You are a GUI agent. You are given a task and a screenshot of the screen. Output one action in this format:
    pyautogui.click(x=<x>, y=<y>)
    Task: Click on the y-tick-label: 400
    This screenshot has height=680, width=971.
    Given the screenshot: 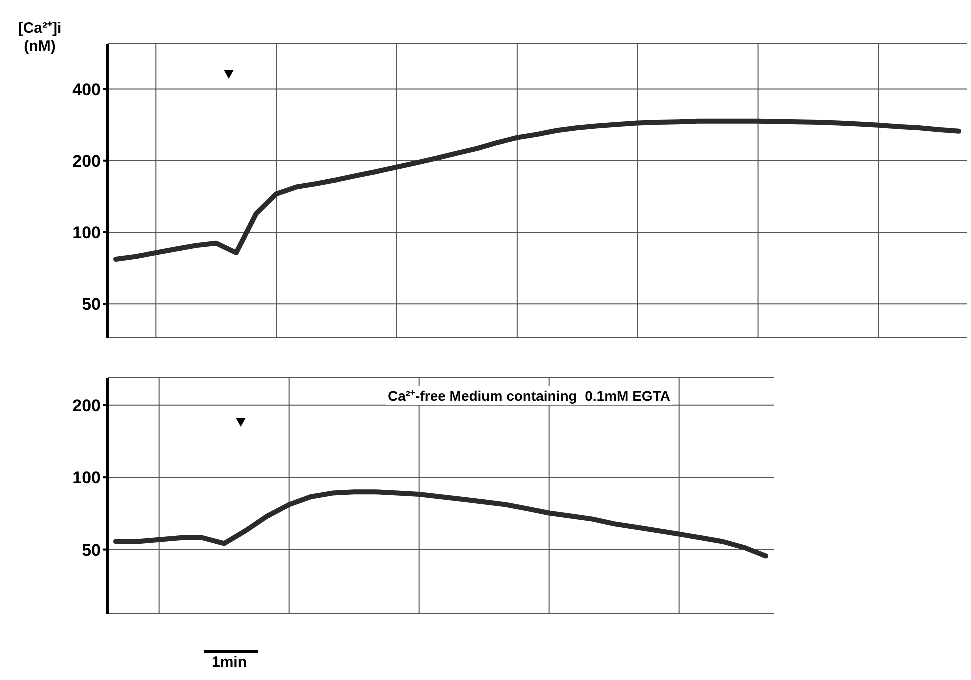 What is the action you would take?
    pyautogui.click(x=86, y=90)
    